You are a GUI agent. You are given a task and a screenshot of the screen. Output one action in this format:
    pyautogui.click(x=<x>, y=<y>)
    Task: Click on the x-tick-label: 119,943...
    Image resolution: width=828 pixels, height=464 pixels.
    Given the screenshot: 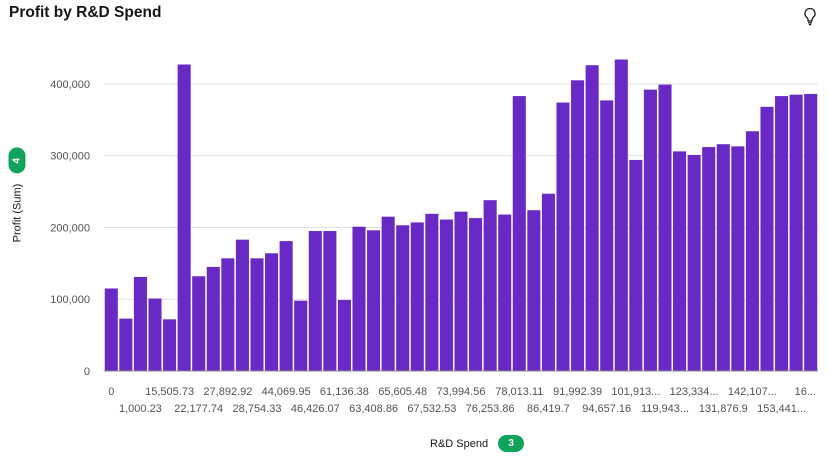 What is the action you would take?
    pyautogui.click(x=665, y=409)
    